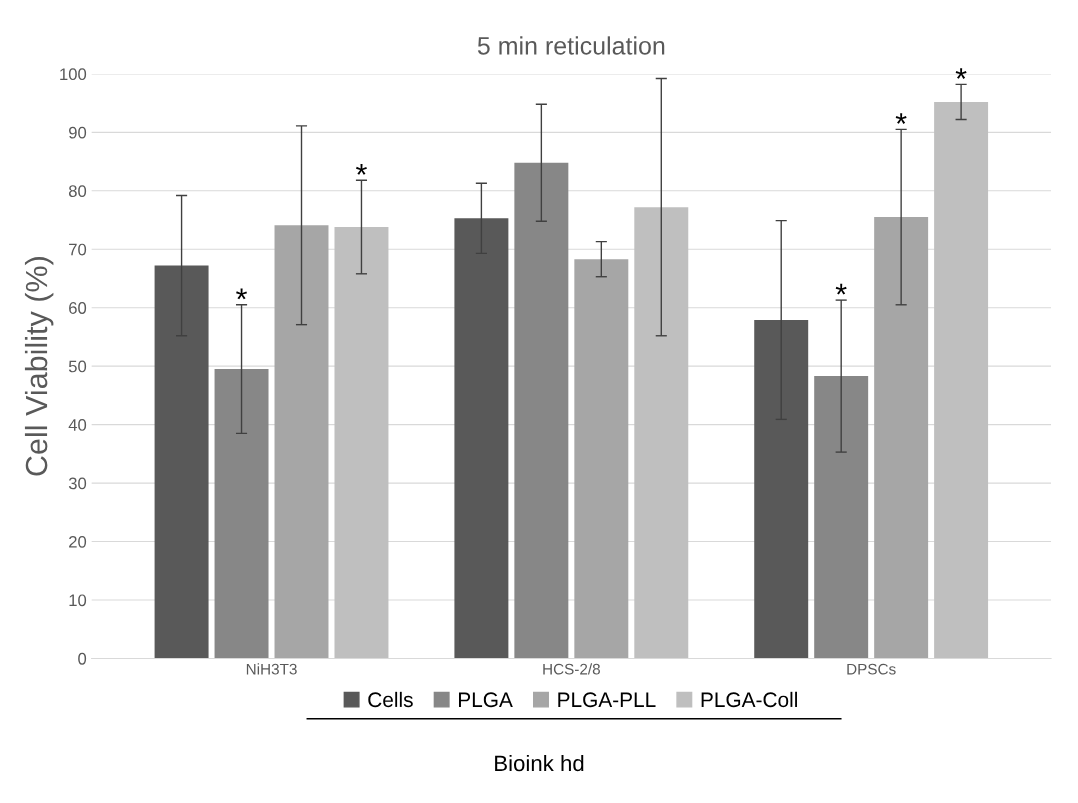  I want to click on legend-label: PLGA-PLL, so click(607, 700).